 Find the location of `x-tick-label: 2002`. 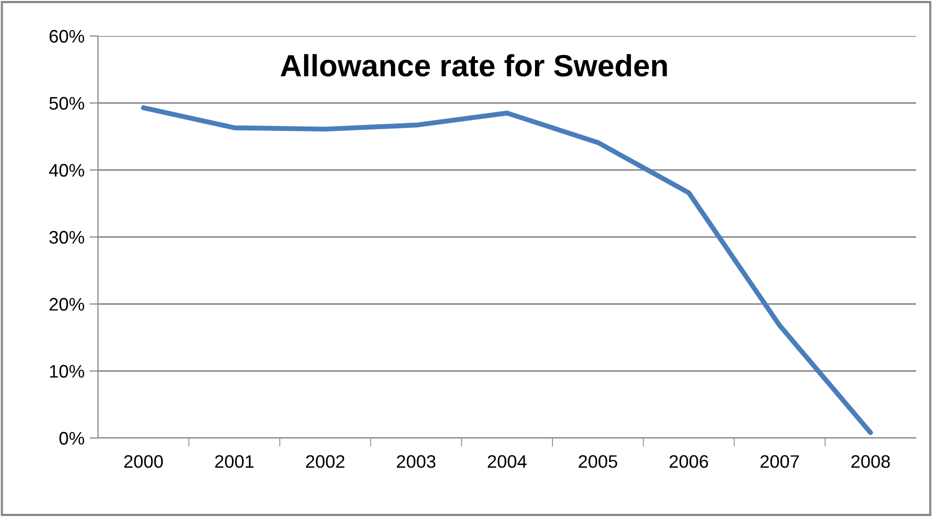

x-tick-label: 2002 is located at coordinates (325, 461).